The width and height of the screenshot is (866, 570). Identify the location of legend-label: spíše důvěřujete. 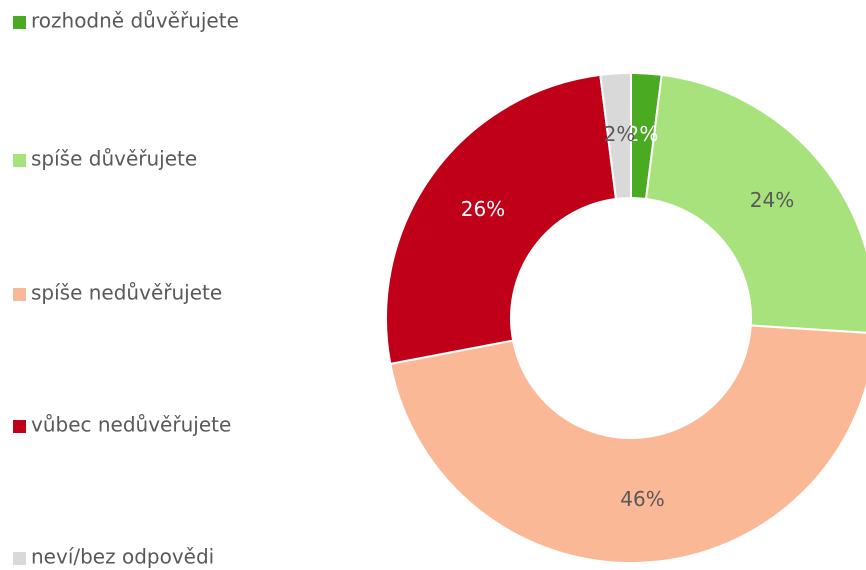
(114, 159).